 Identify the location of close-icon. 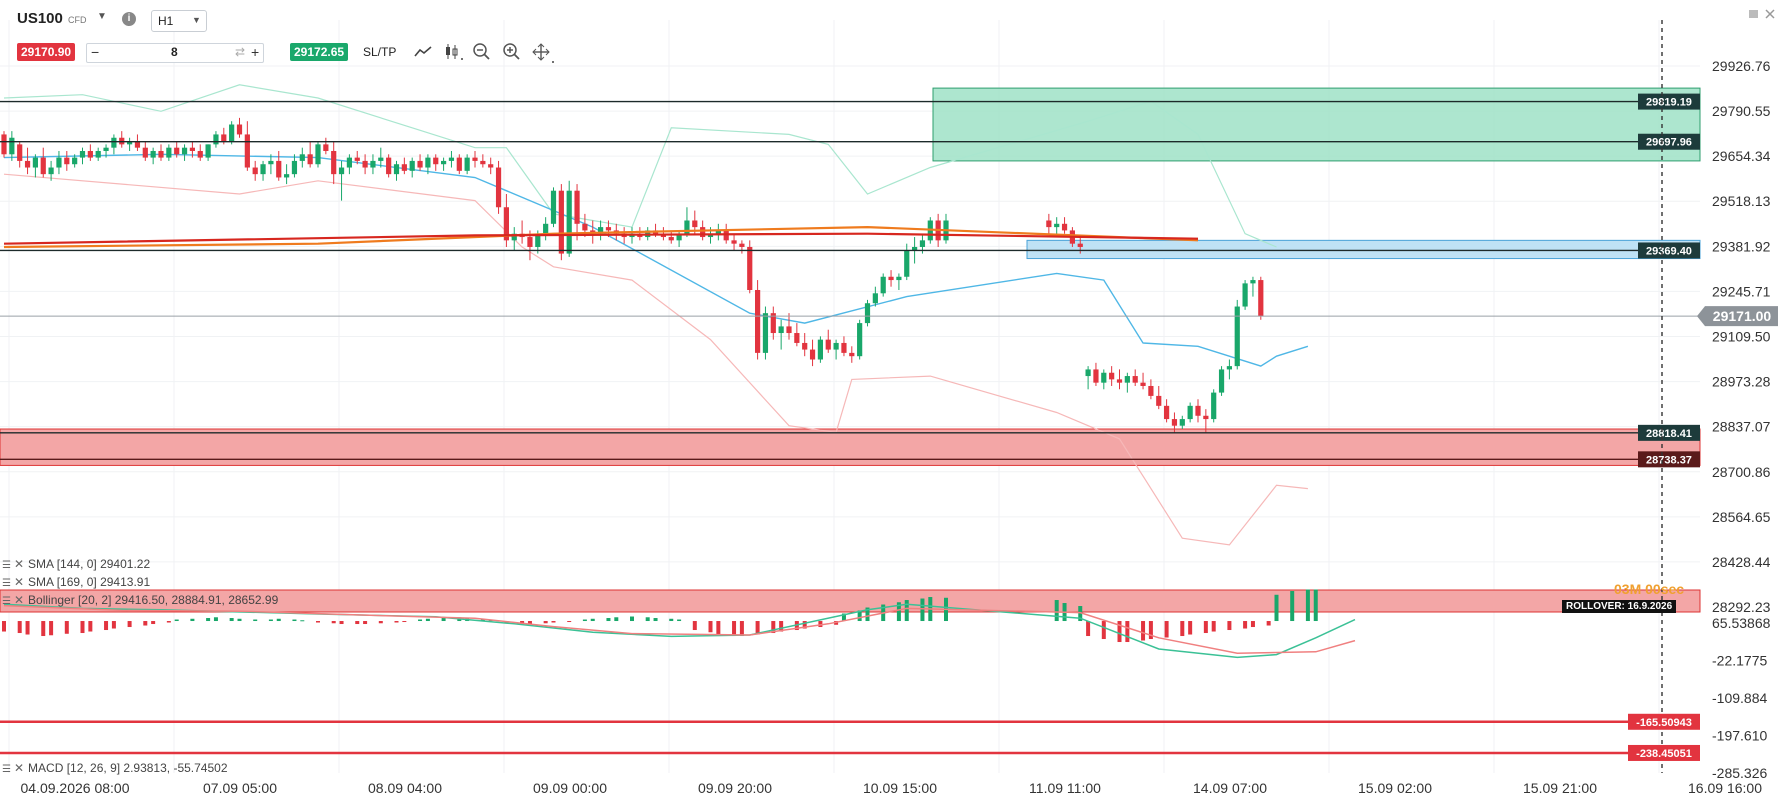
(1770, 14).